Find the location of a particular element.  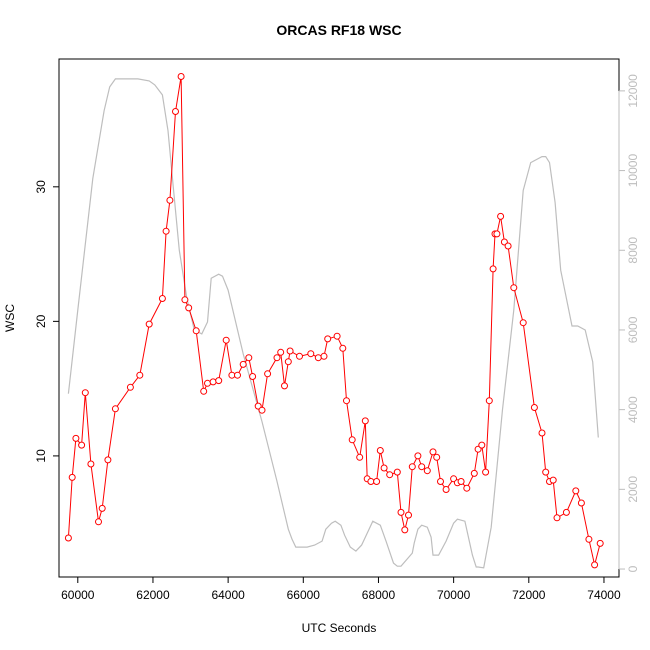

x-tick-label: 64000 is located at coordinates (228, 595).